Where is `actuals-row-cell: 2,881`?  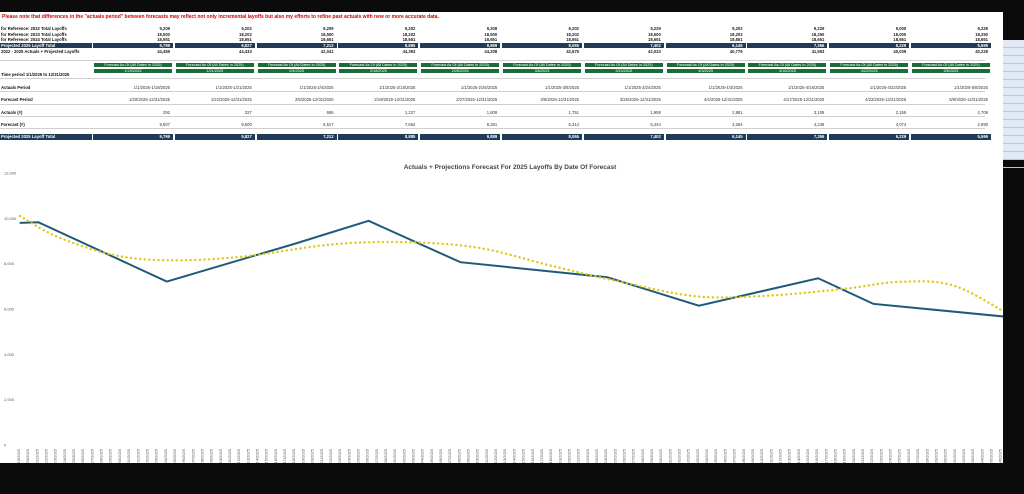 actuals-row-cell: 2,881 is located at coordinates (737, 112).